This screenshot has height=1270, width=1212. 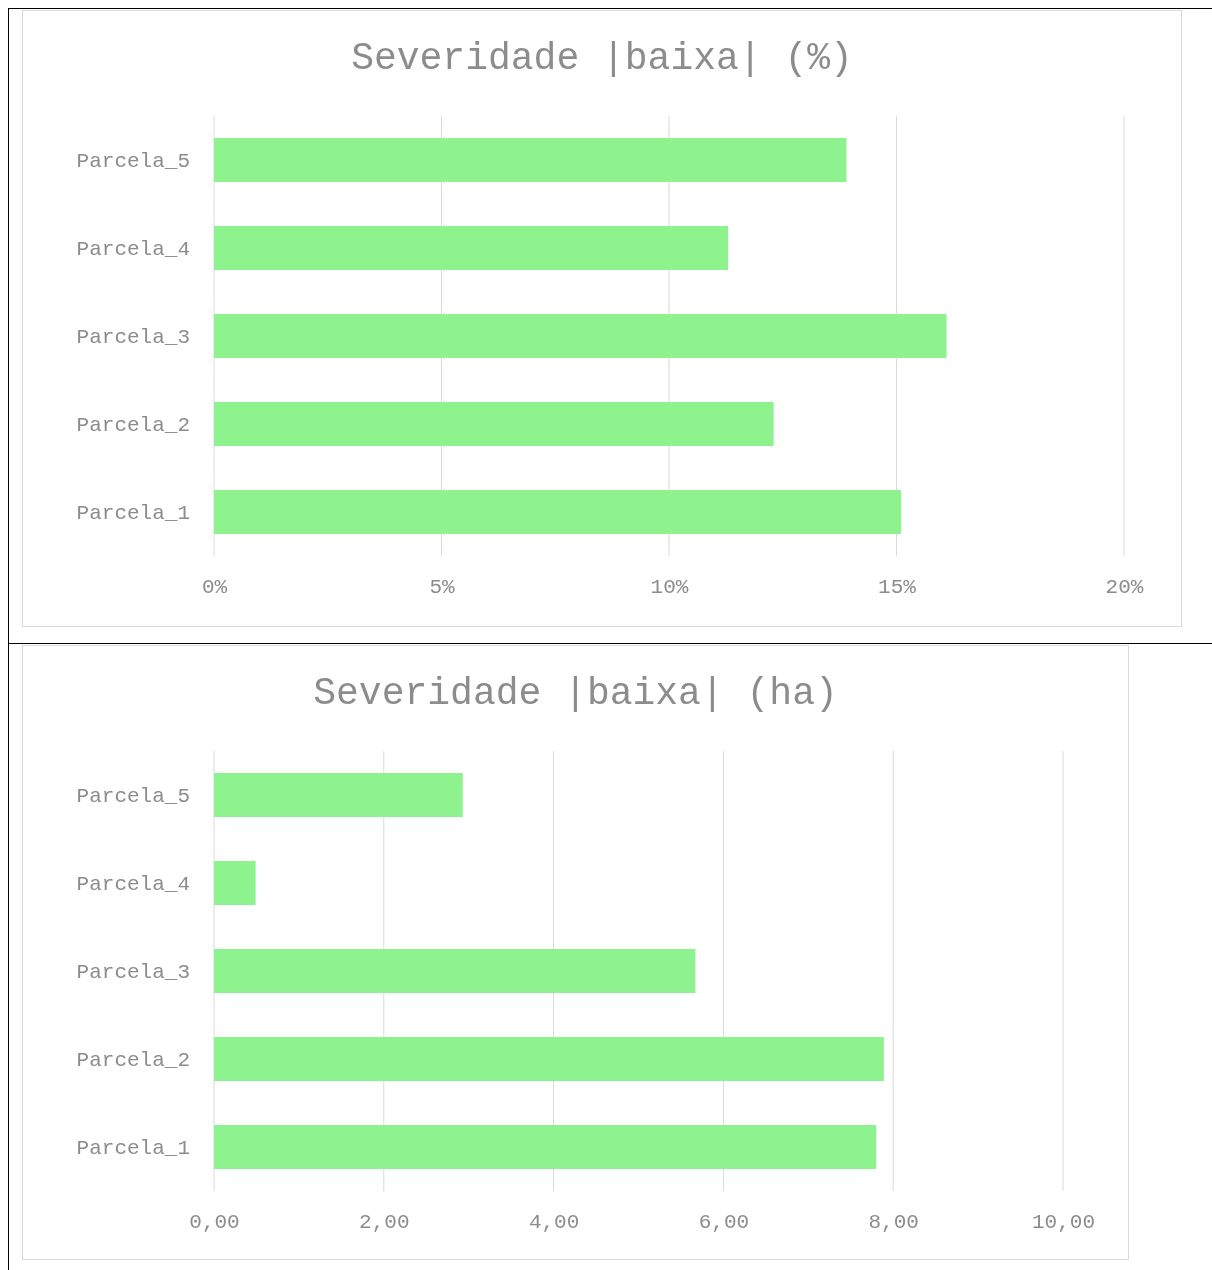 What do you see at coordinates (554, 1222) in the screenshot?
I see `x-tick-label: 4,00` at bounding box center [554, 1222].